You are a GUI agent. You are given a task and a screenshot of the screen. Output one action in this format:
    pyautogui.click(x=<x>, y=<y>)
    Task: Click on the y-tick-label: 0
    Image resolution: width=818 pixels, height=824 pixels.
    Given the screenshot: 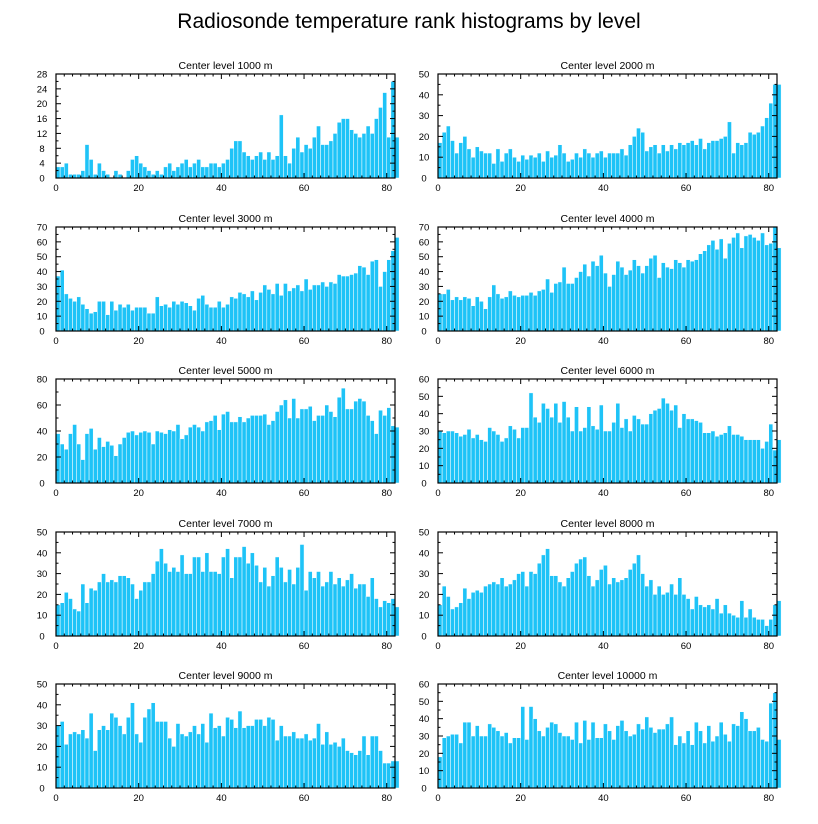 What is the action you would take?
    pyautogui.click(x=423, y=179)
    